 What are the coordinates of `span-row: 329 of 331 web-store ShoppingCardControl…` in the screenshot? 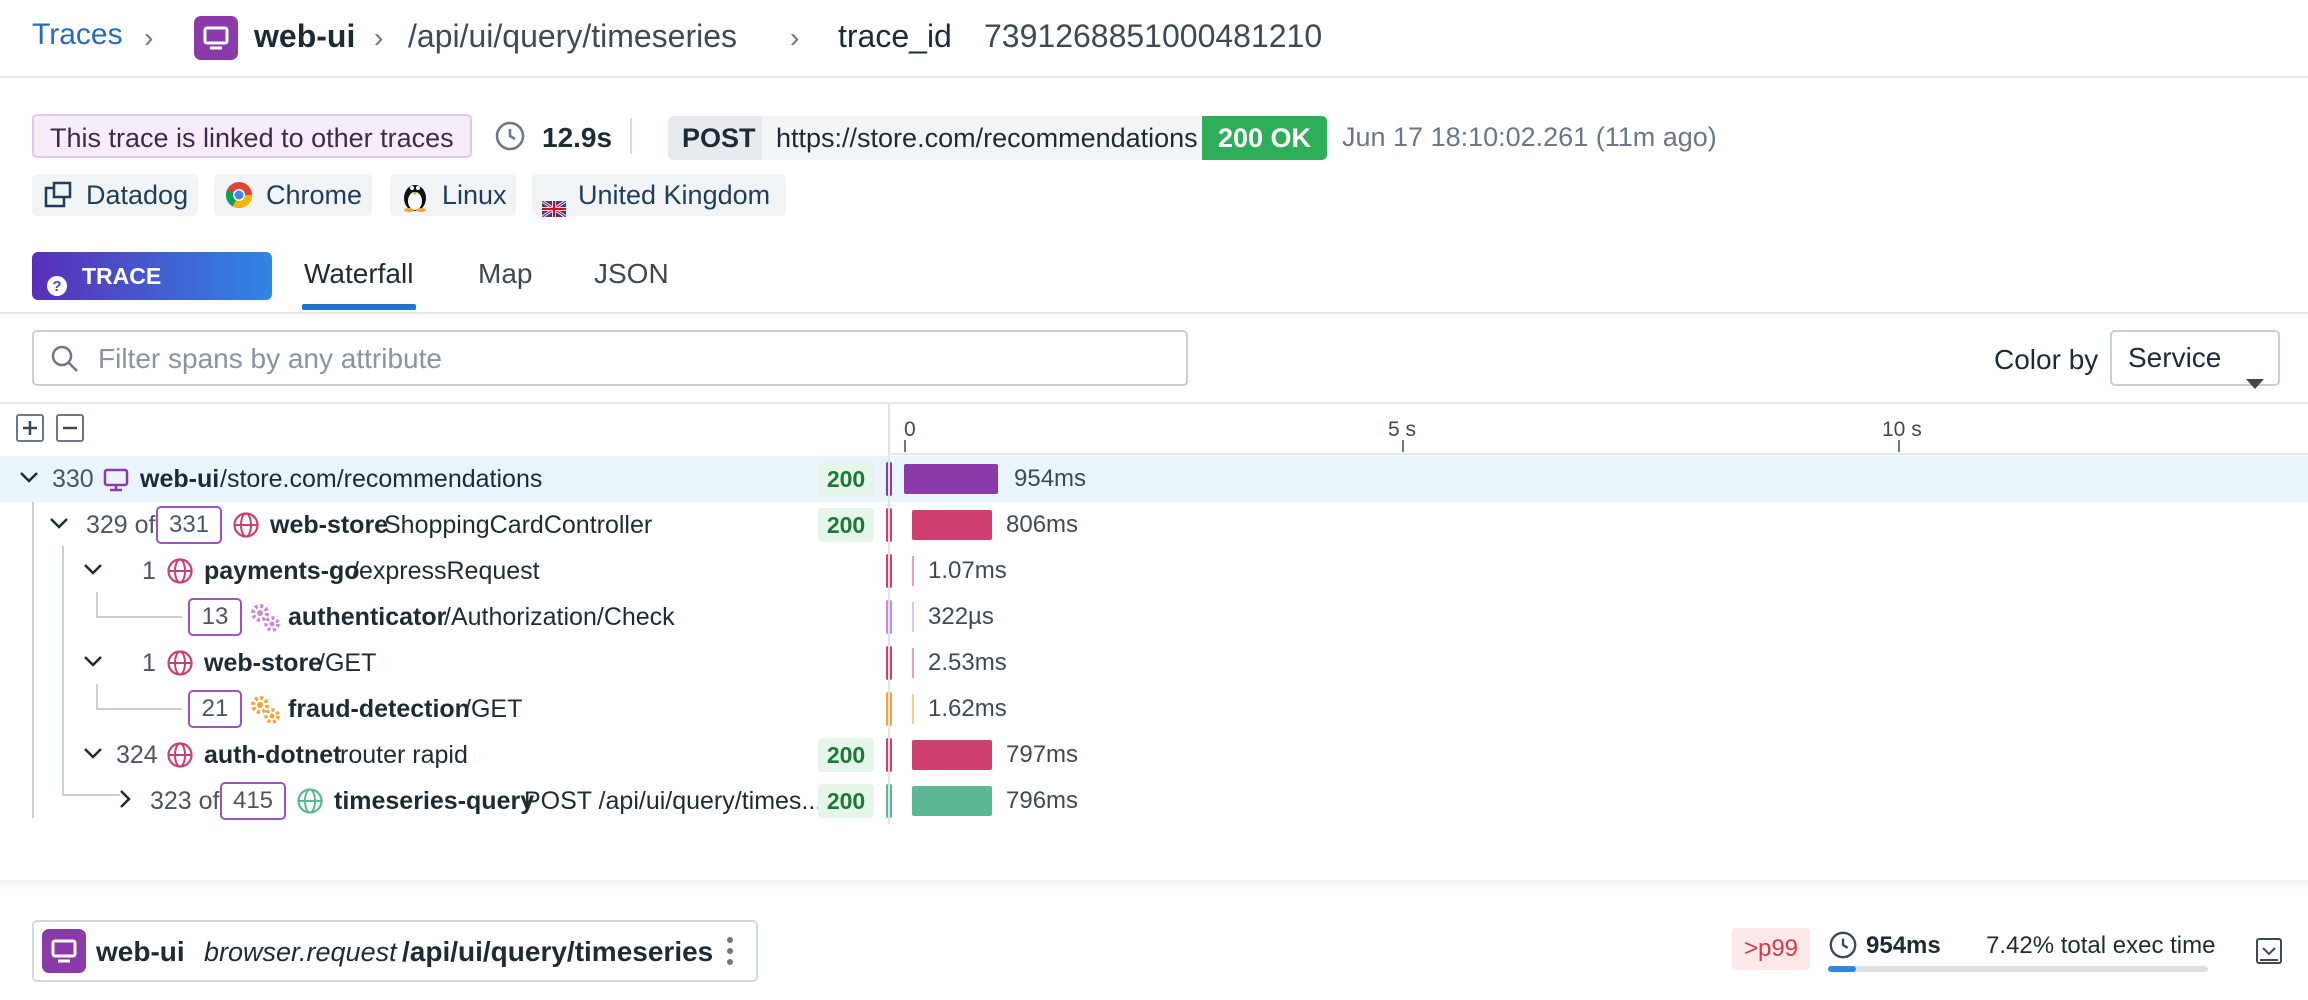 It's located at (1154, 525).